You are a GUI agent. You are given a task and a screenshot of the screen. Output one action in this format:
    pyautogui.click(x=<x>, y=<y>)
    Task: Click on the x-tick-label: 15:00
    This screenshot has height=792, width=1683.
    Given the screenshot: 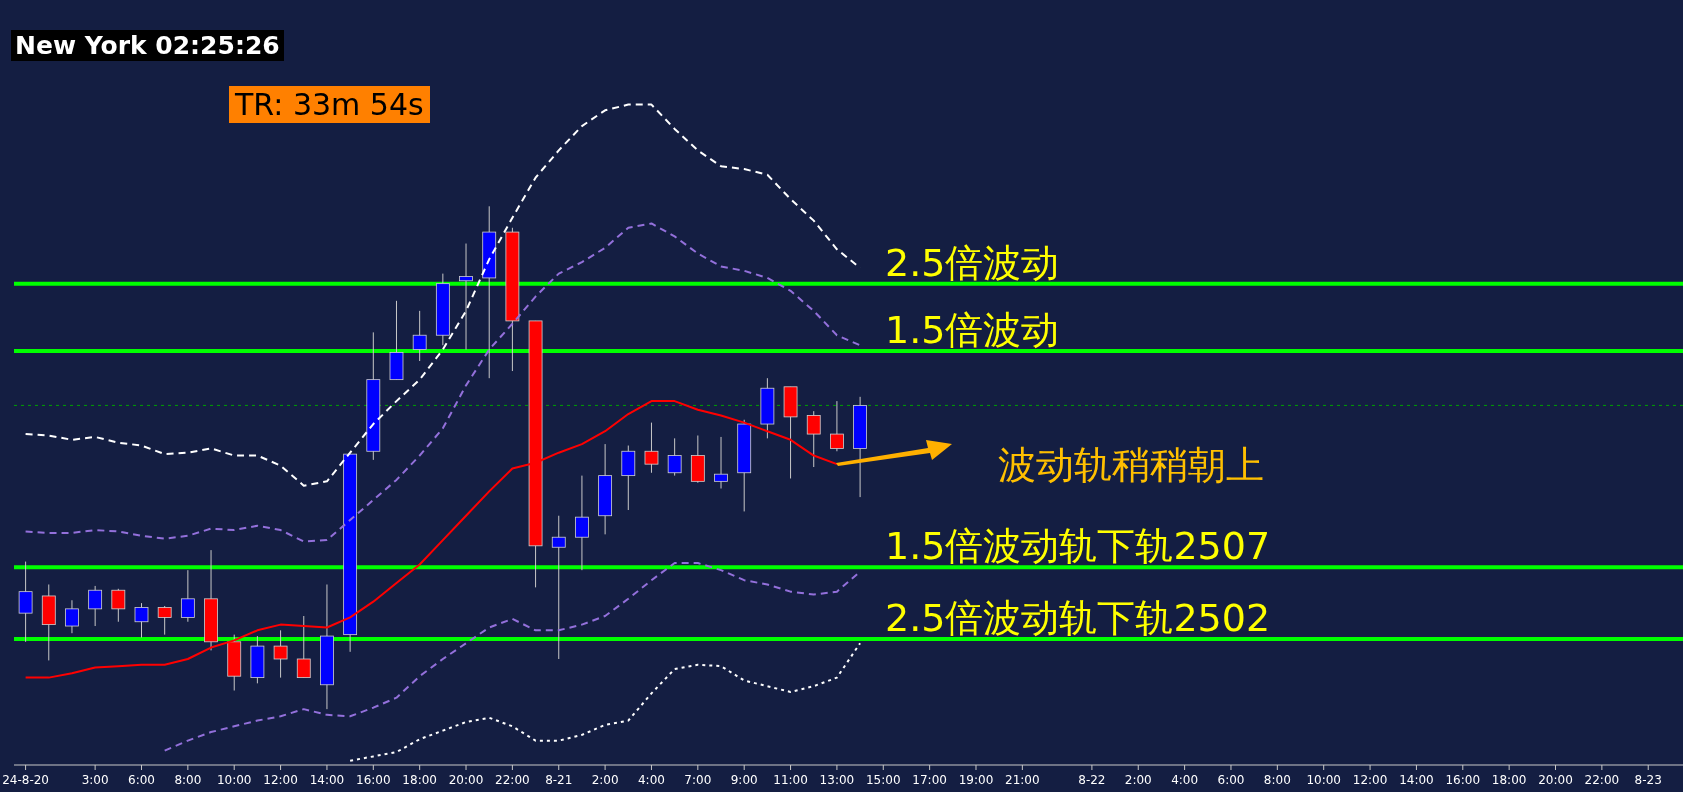 What is the action you would take?
    pyautogui.click(x=883, y=780)
    